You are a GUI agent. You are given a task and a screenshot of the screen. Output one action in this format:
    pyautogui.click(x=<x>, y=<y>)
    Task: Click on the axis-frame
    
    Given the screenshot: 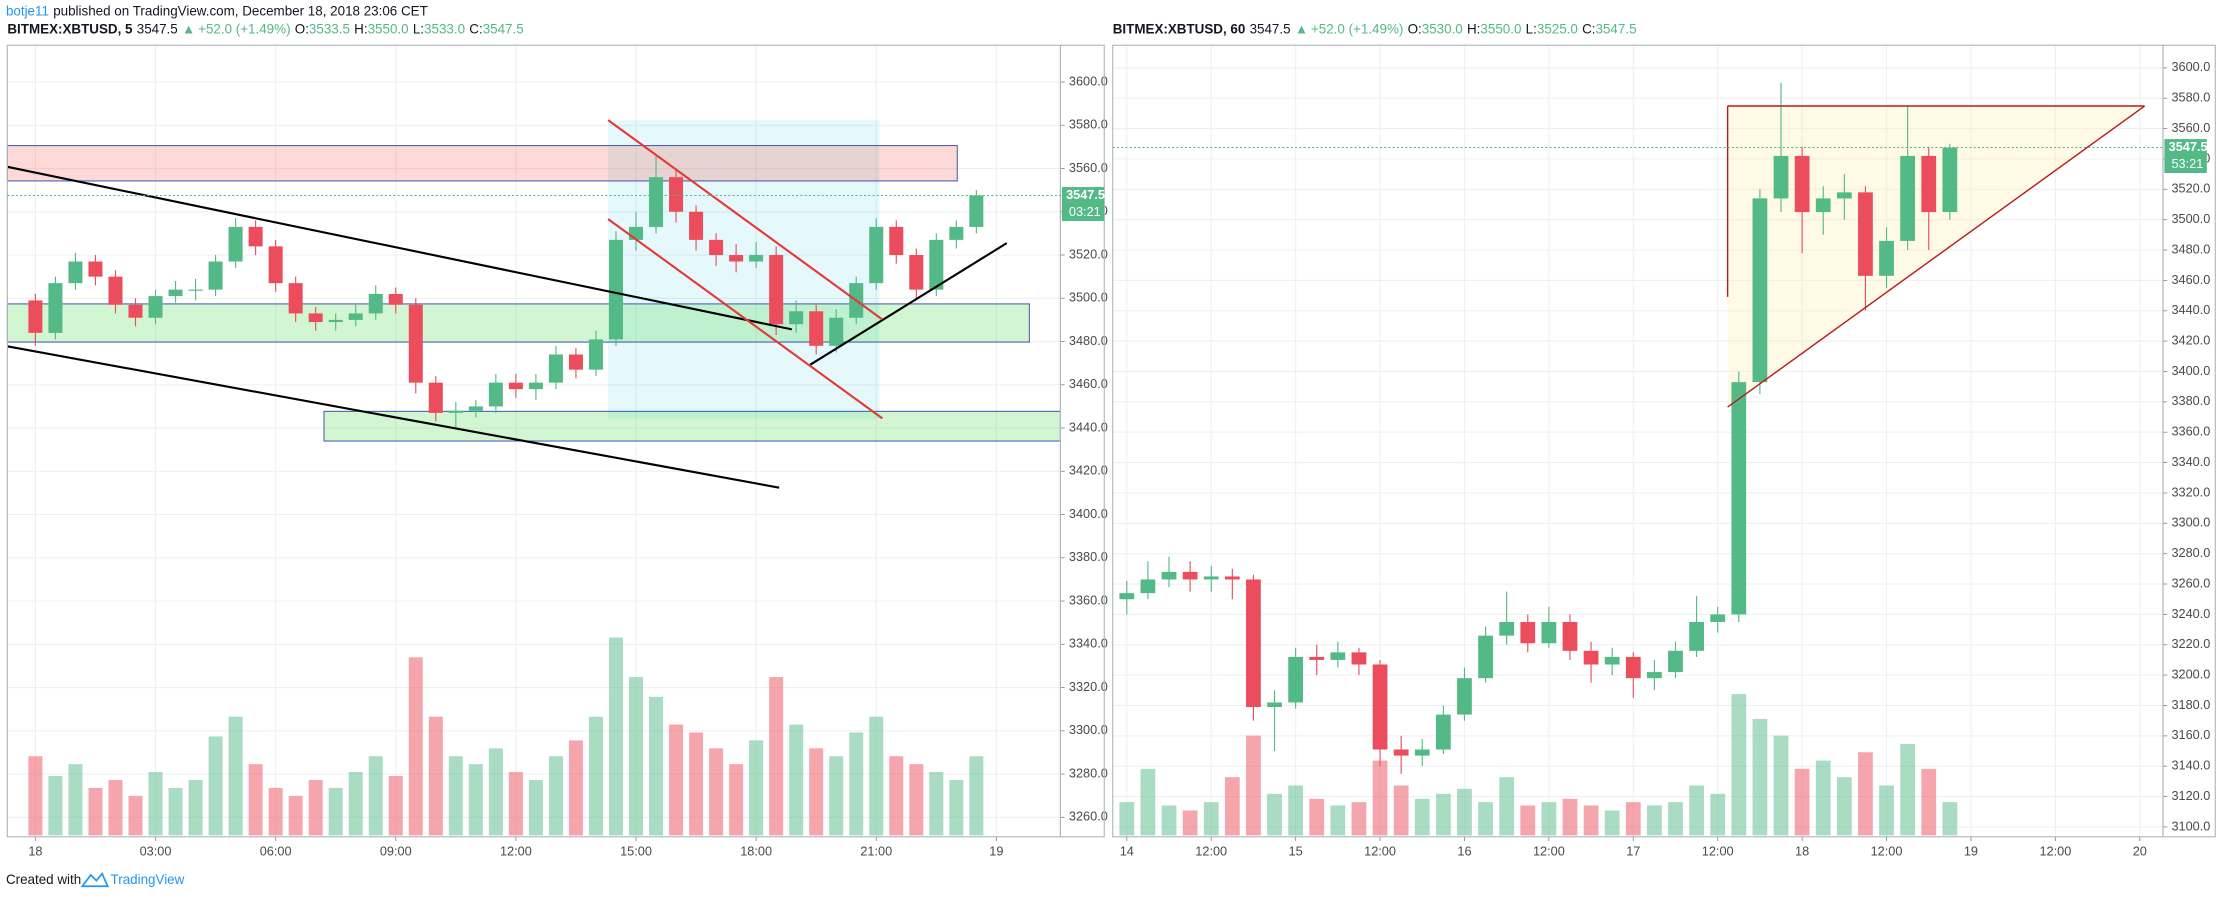 What is the action you would take?
    pyautogui.click(x=1082, y=441)
    